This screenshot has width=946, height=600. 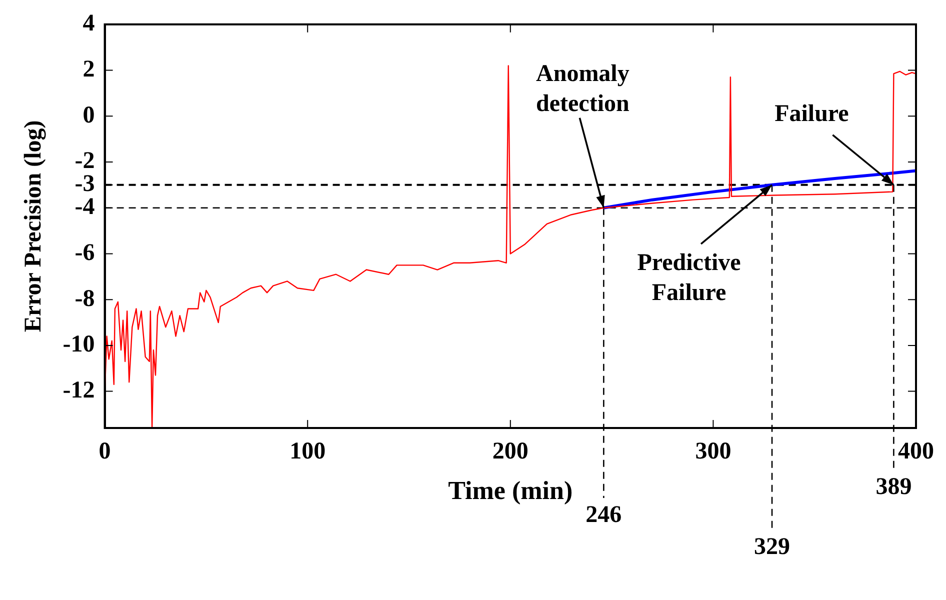 What do you see at coordinates (88, 23) in the screenshot?
I see `y-tick-label: 4` at bounding box center [88, 23].